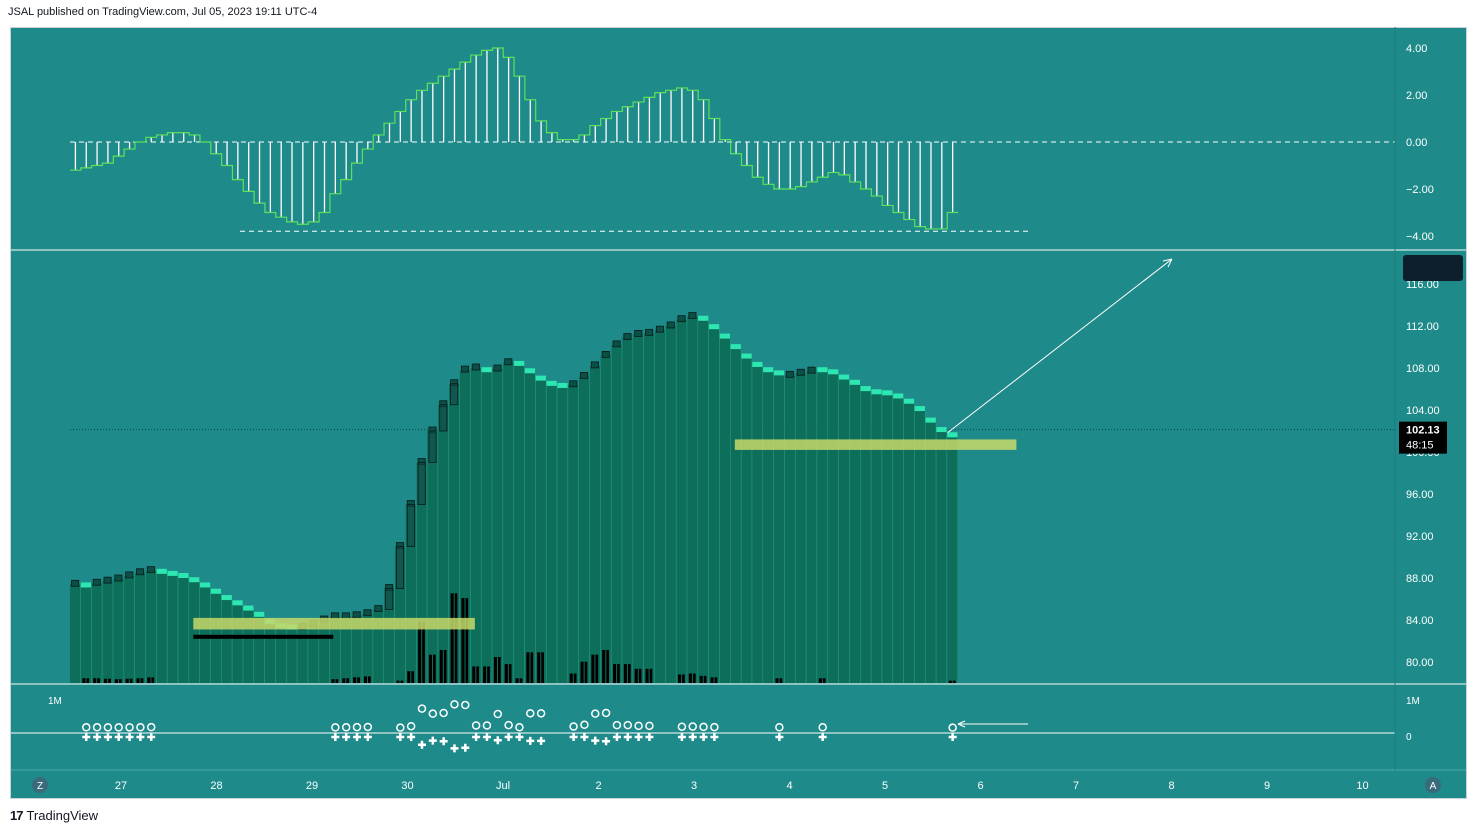 The height and width of the screenshot is (834, 1477). I want to click on time-tick-label: 6, so click(980, 786).